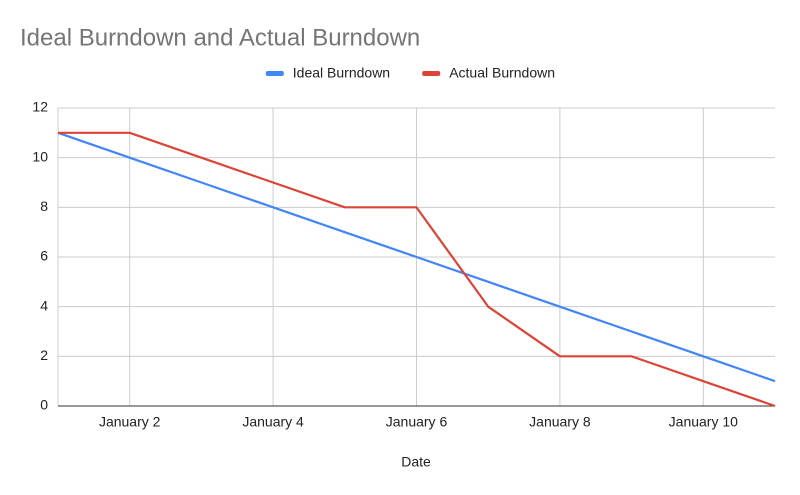  I want to click on x-tick-label: January 4, so click(273, 422).